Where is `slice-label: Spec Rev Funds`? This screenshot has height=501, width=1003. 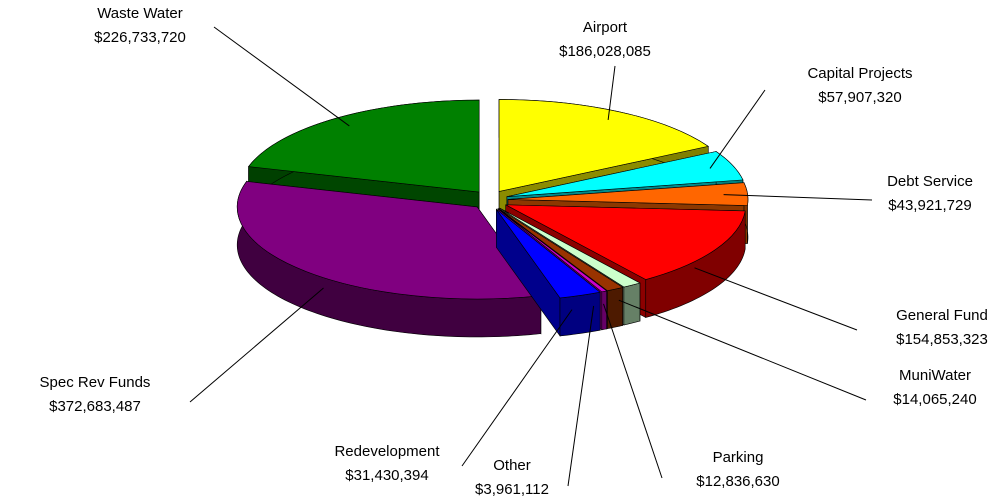
slice-label: Spec Rev Funds is located at coordinates (95, 382).